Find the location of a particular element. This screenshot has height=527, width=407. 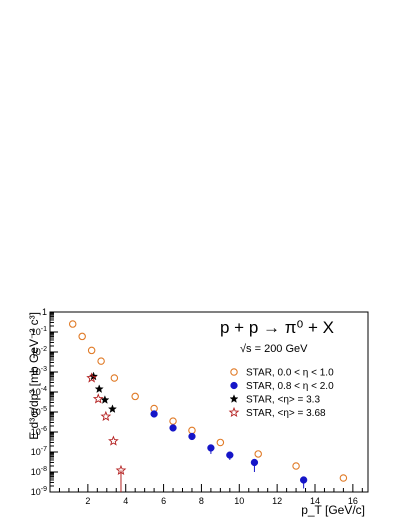

y-tick-label: 10⁻⁴ is located at coordinates (39, 391).